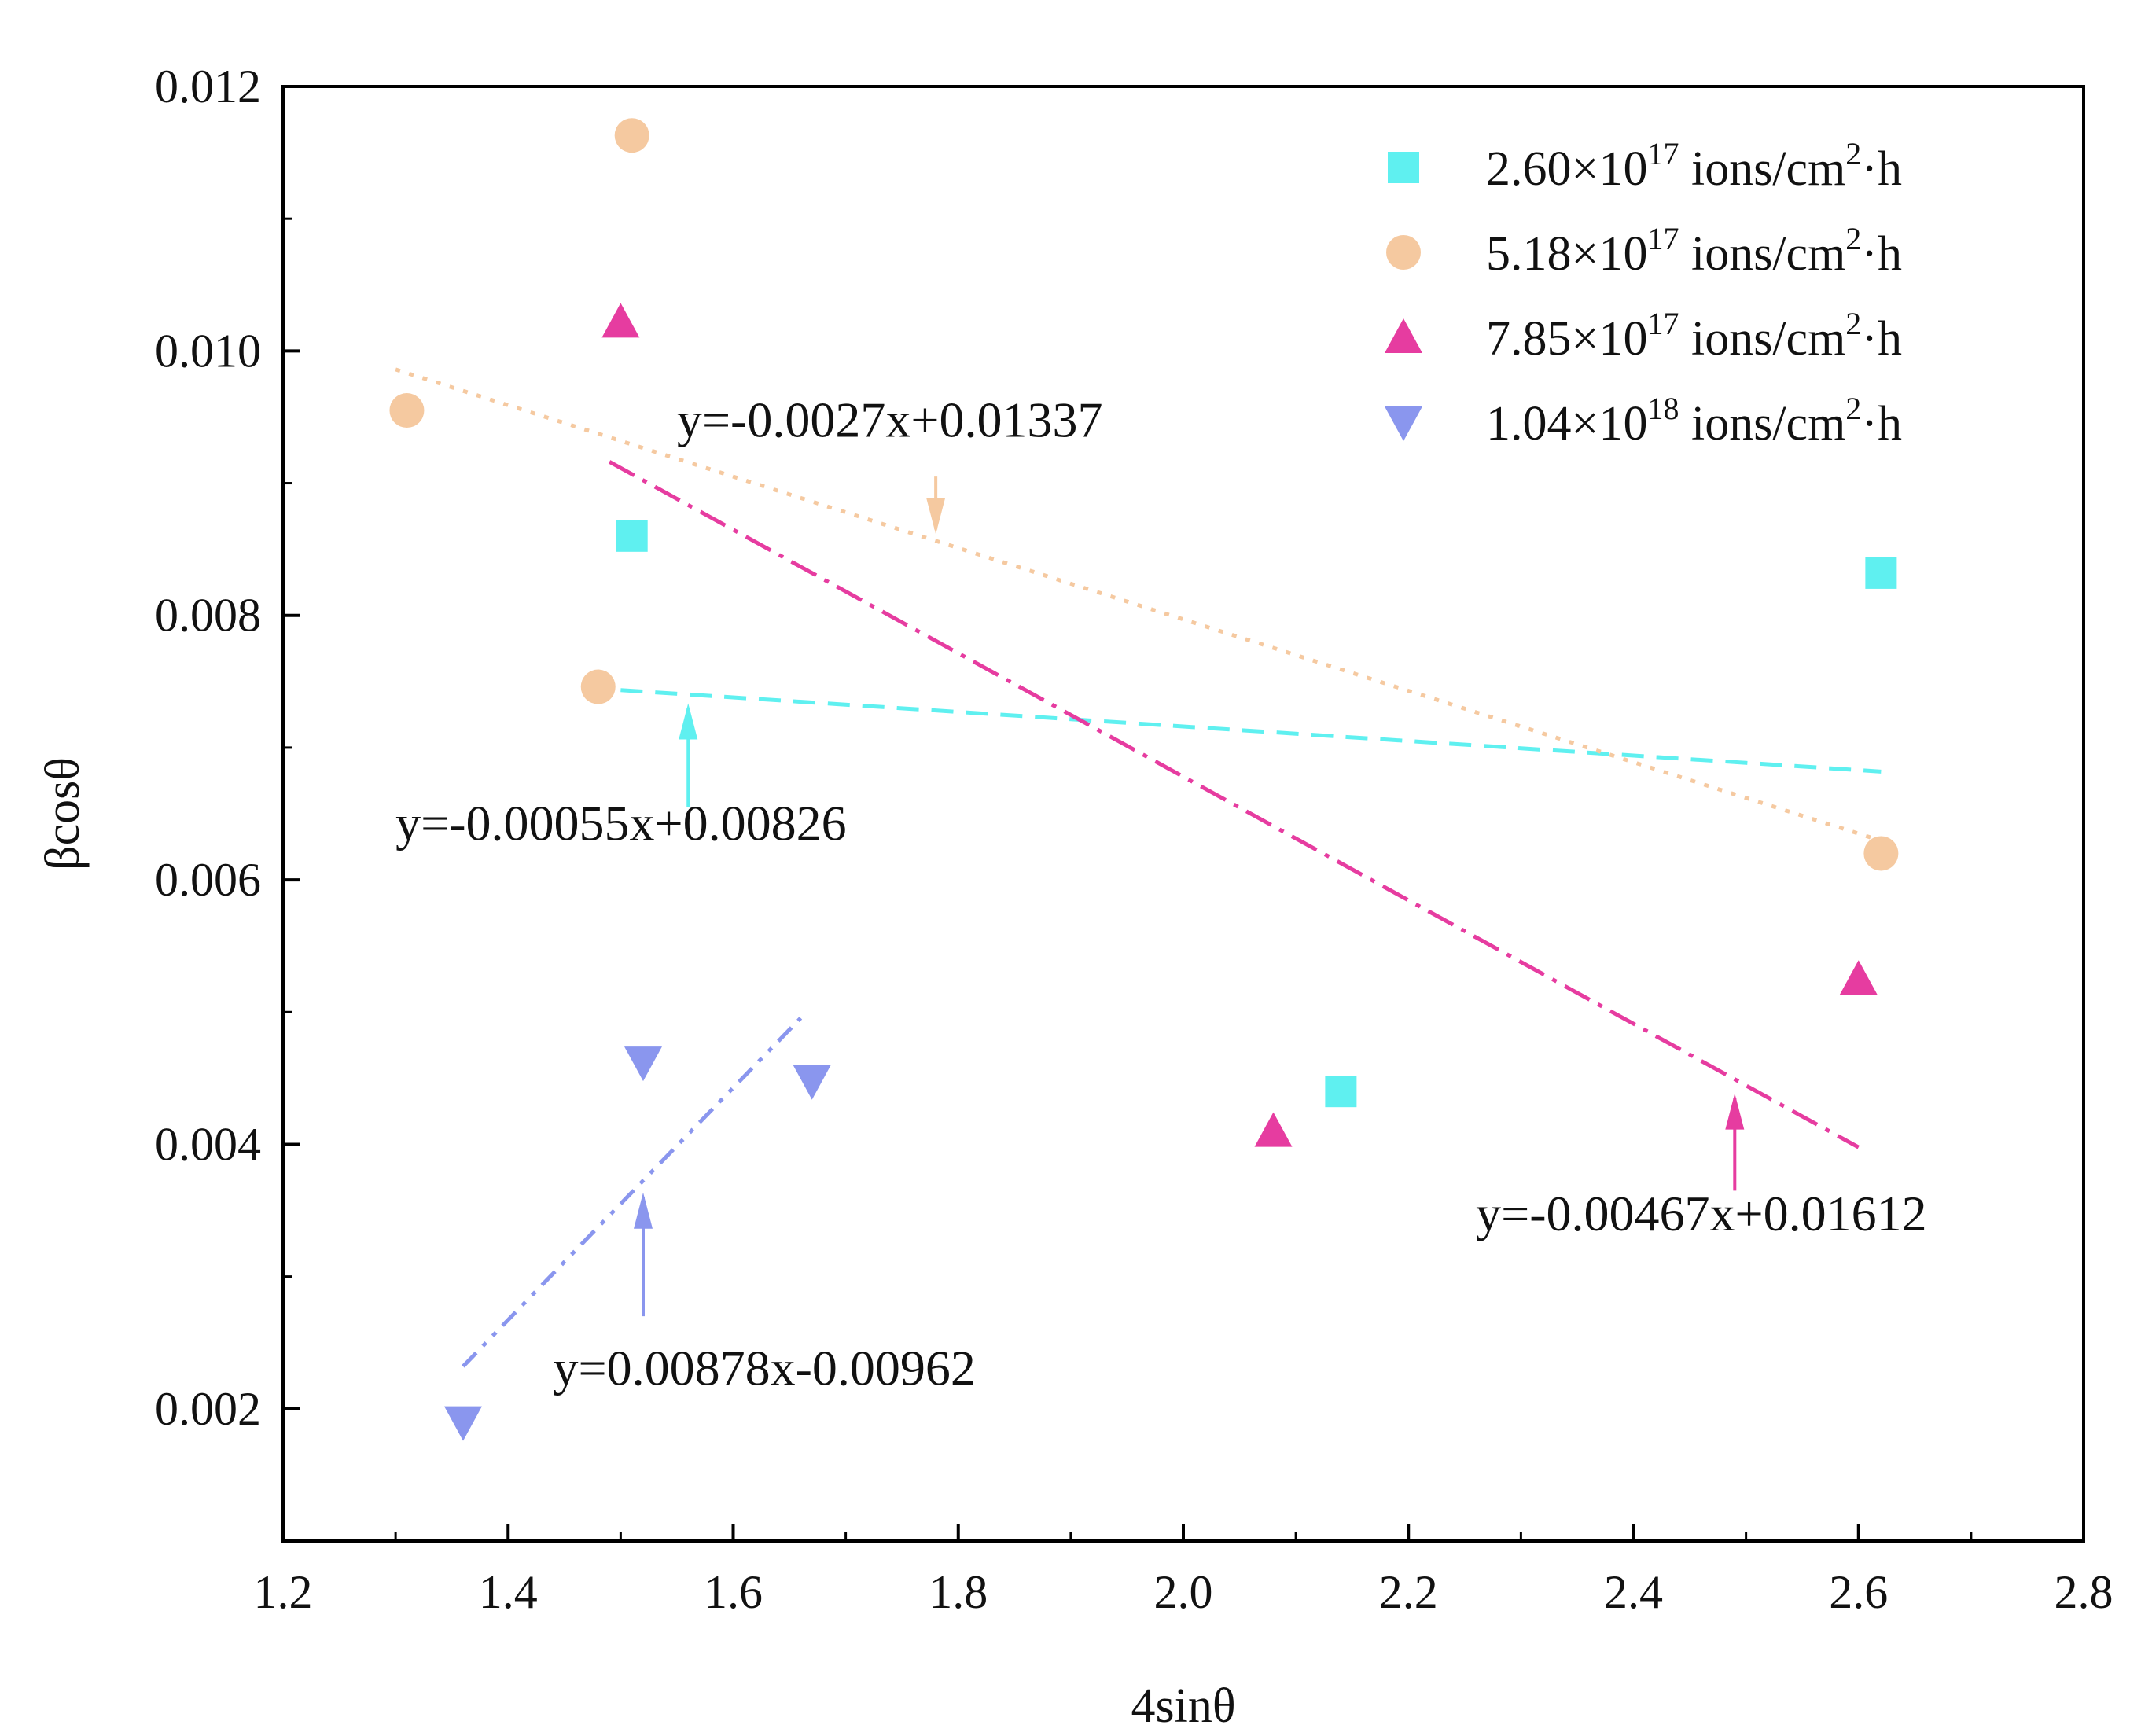 This screenshot has width=2141, height=1736. Describe the element at coordinates (1701, 1213) in the screenshot. I see `fit-equation-label: y=-0.00467x+0.01612` at that location.